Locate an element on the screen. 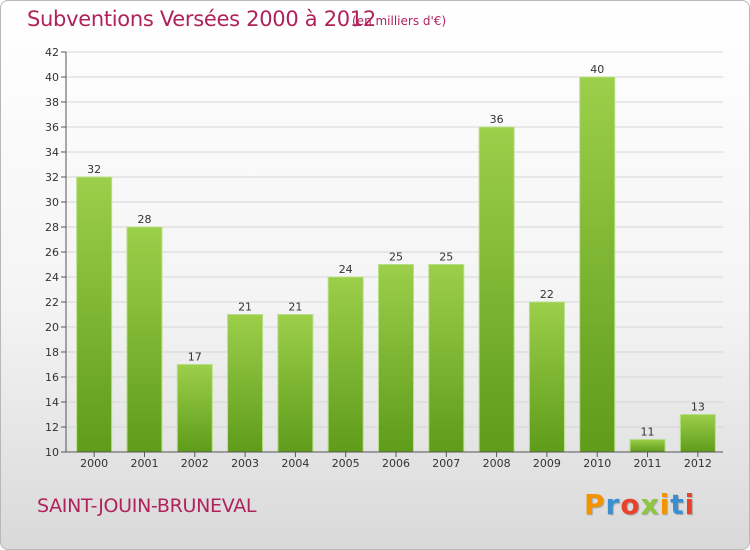  y-tick-label: 14 is located at coordinates (52, 402).